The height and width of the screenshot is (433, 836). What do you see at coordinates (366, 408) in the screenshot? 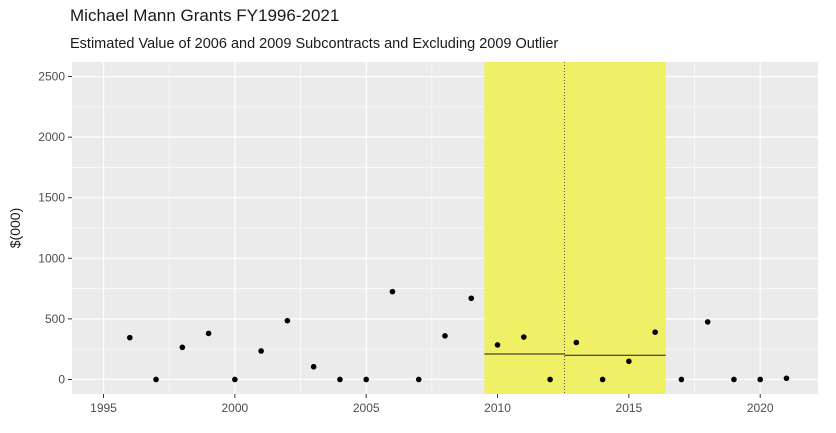
I see `x-tick-label: 2005` at bounding box center [366, 408].